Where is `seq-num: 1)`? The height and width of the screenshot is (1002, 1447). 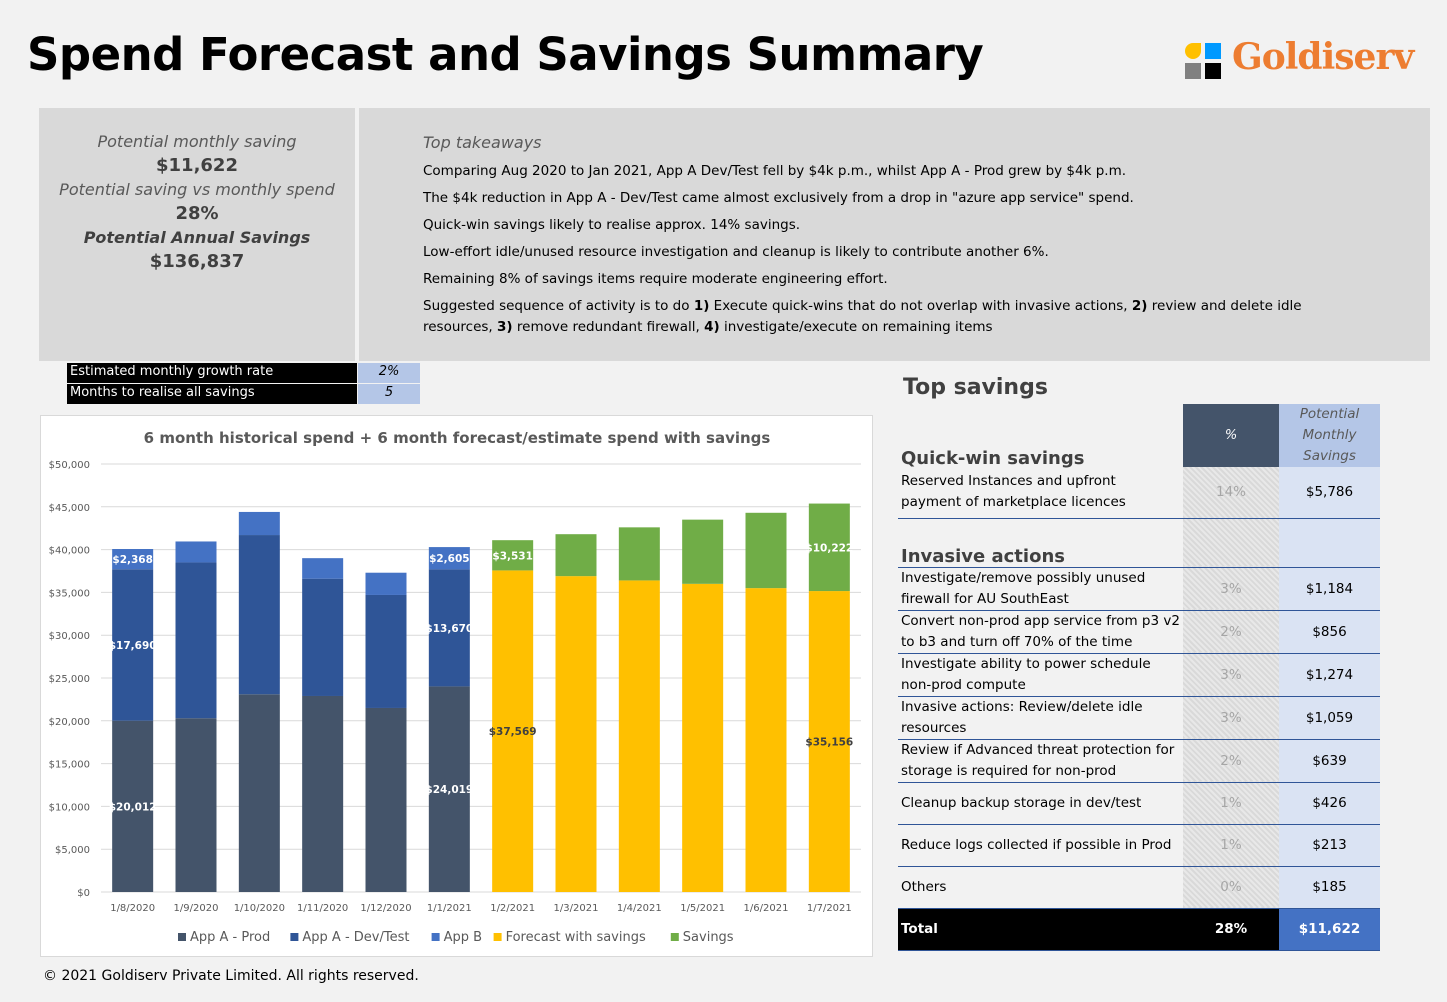
seq-num: 1) is located at coordinates (701, 306).